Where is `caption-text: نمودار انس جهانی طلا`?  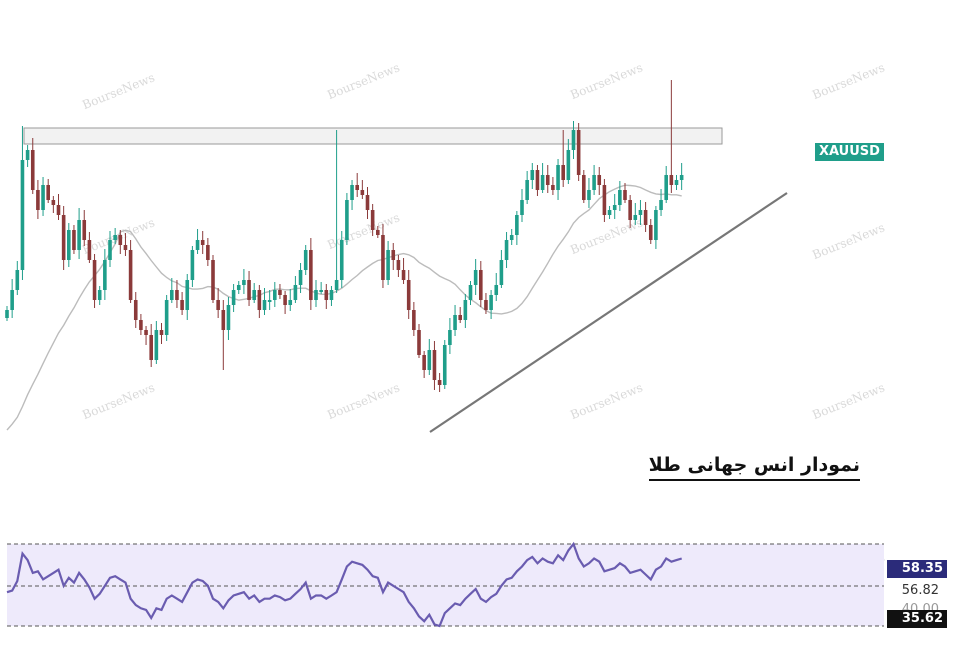
caption-text: نمودار انس جهانی طلا is located at coordinates (754, 467).